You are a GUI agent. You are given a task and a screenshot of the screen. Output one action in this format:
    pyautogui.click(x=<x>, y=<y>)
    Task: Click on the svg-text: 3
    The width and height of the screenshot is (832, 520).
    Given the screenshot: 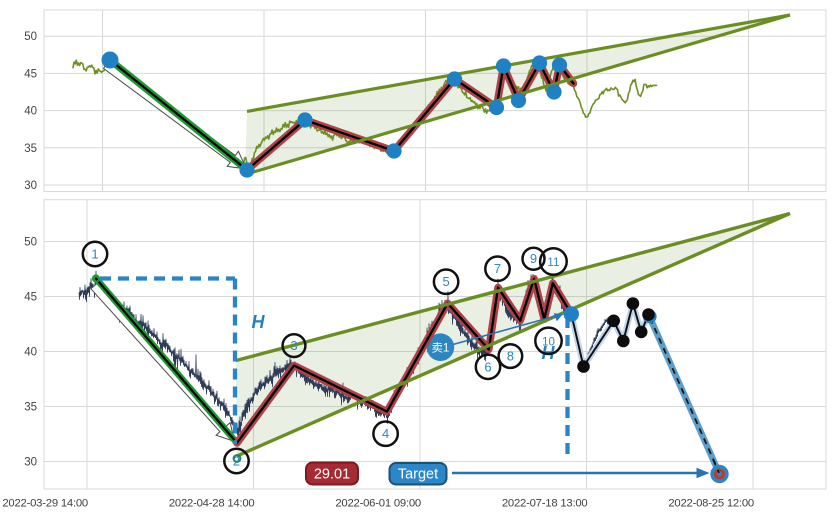 What is the action you would take?
    pyautogui.click(x=293, y=345)
    